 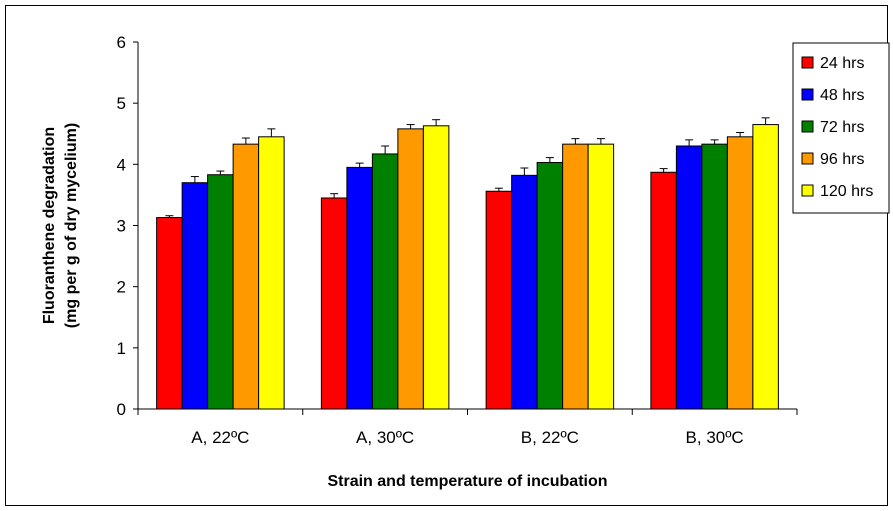 I want to click on legend-label: 48 hrs, so click(x=842, y=95).